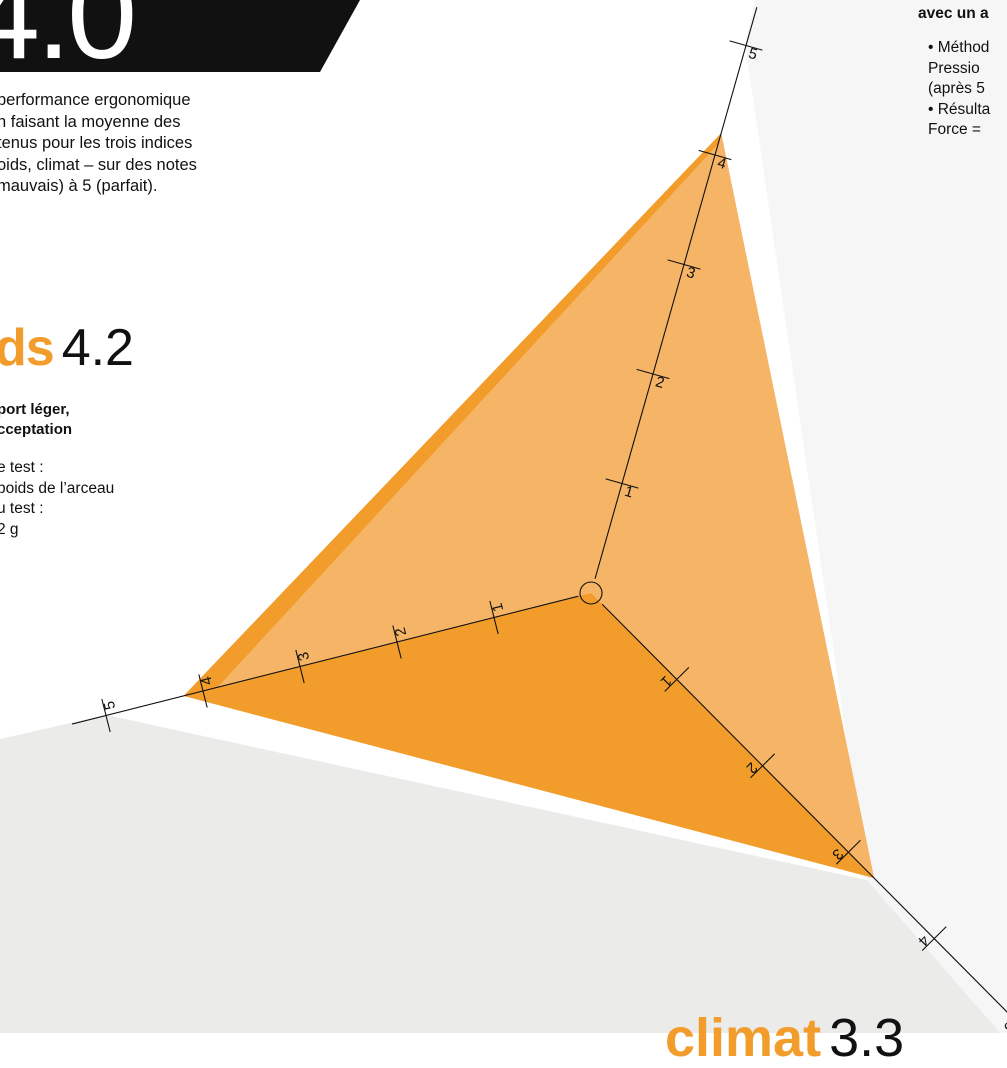 The image size is (1007, 1068). I want to click on right-column-item: • Résulta, so click(959, 109).